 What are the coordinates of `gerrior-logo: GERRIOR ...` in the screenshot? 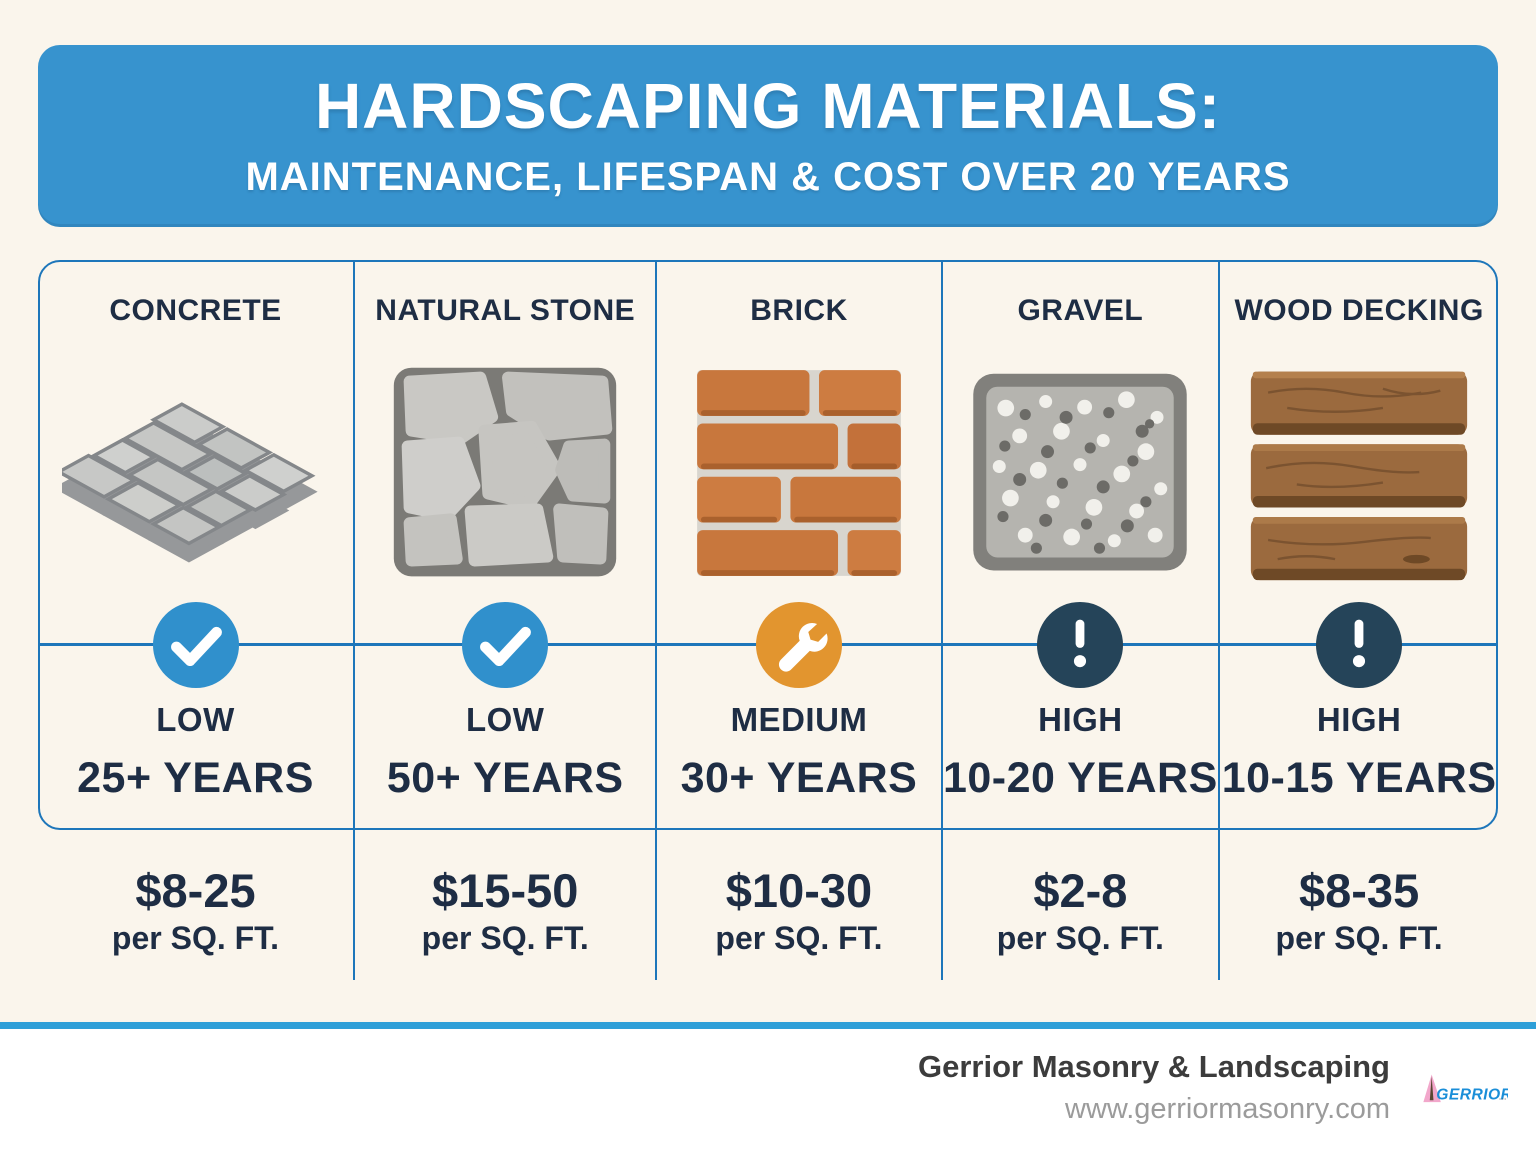 It's located at (1464, 1092).